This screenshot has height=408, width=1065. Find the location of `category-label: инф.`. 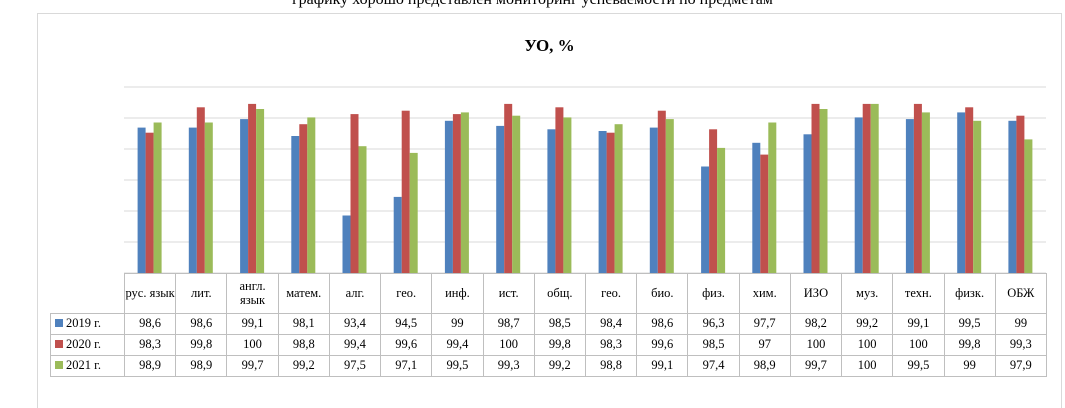

category-label: инф. is located at coordinates (457, 293).